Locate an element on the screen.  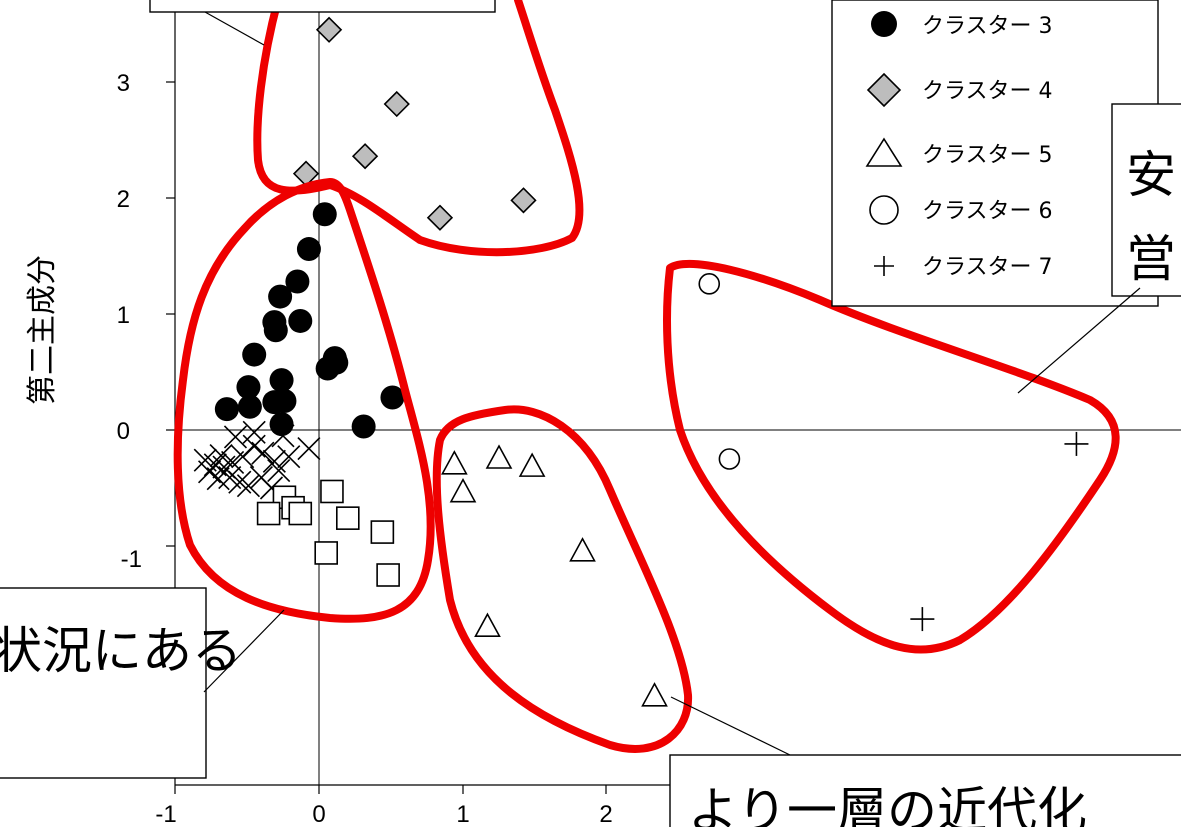
y-tick-label: 1 is located at coordinates (123, 315).